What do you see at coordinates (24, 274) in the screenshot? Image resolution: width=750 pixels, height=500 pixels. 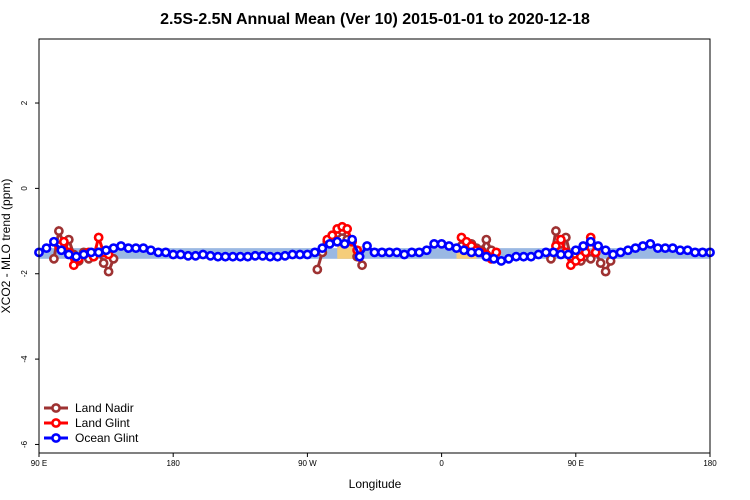 I see `y-tick-label: -2` at bounding box center [24, 274].